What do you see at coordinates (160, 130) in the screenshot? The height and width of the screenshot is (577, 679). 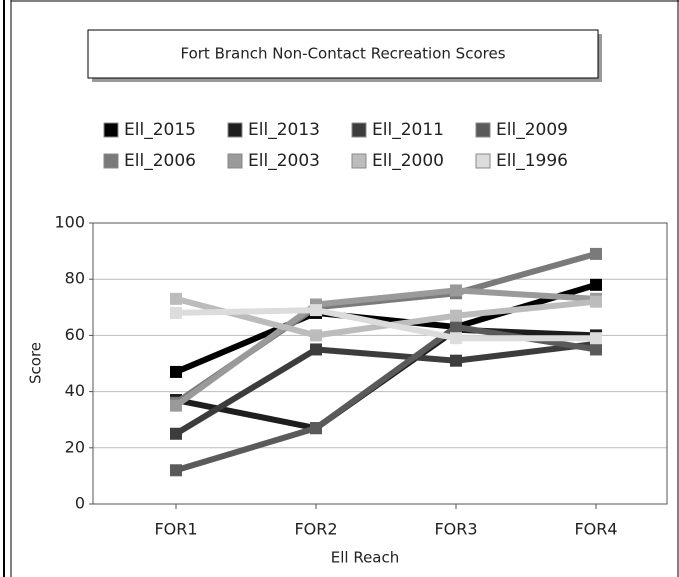 I see `legend-label: Ell_2015` at bounding box center [160, 130].